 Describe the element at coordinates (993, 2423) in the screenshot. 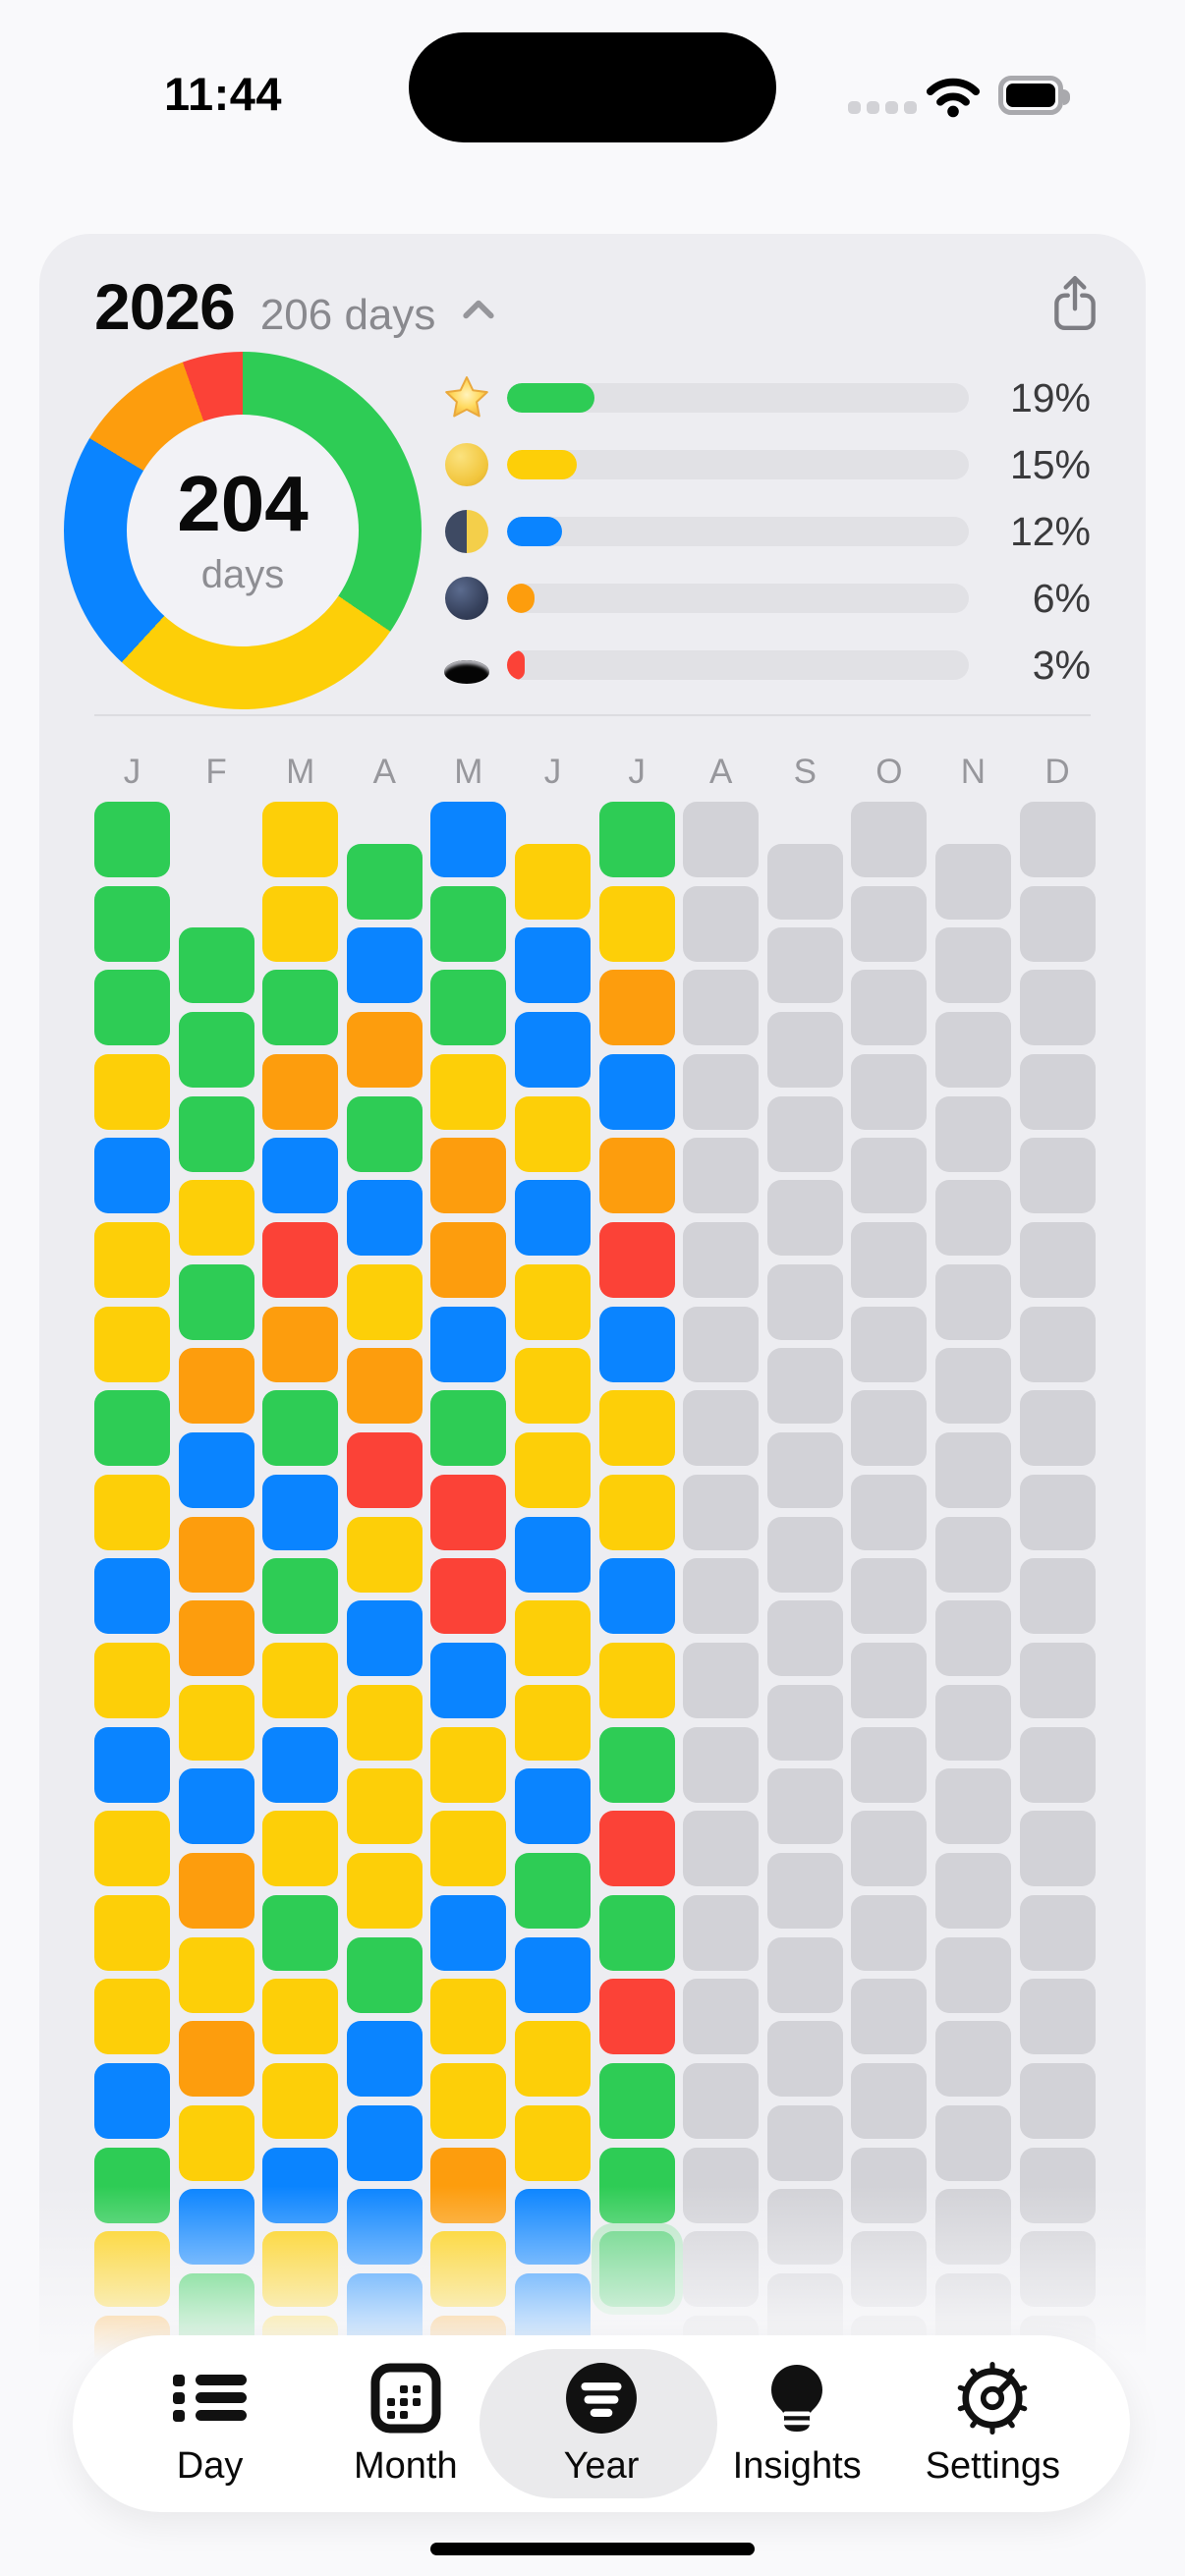

I see `tab-settings: Settings` at that location.